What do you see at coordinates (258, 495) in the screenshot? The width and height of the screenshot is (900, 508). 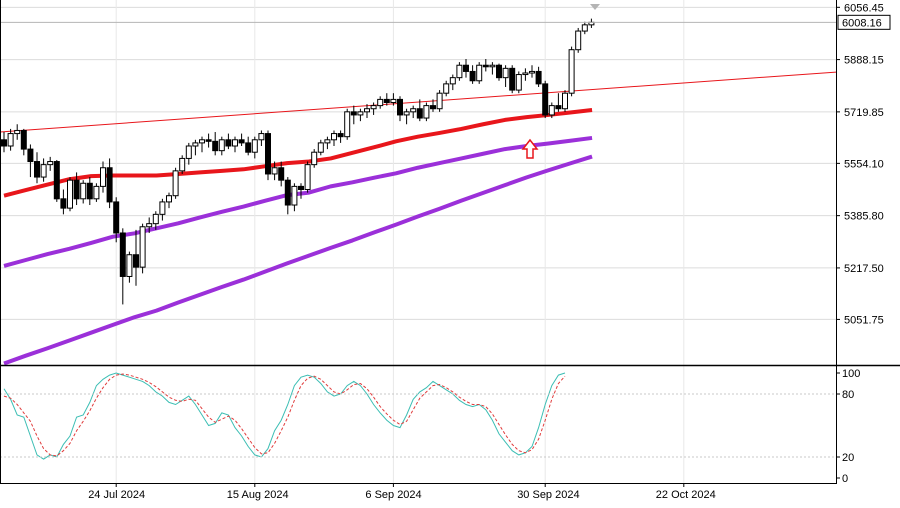 I see `time-tick-label: 15 Aug 2024` at bounding box center [258, 495].